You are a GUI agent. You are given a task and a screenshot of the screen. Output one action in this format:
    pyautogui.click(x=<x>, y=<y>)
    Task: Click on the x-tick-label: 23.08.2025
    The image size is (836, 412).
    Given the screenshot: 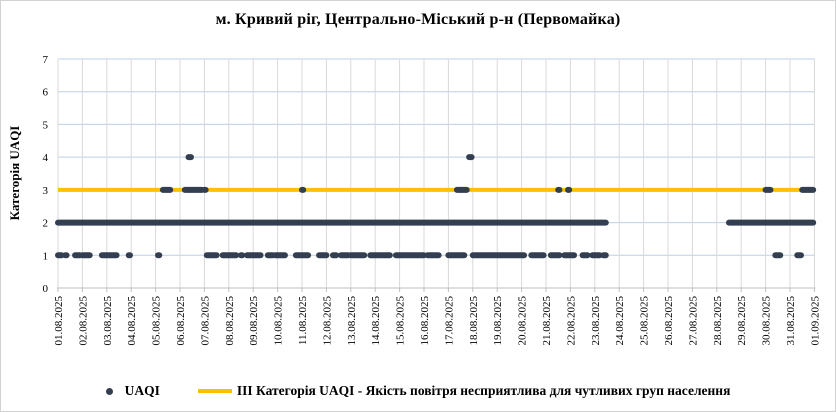 What is the action you would take?
    pyautogui.click(x=596, y=321)
    